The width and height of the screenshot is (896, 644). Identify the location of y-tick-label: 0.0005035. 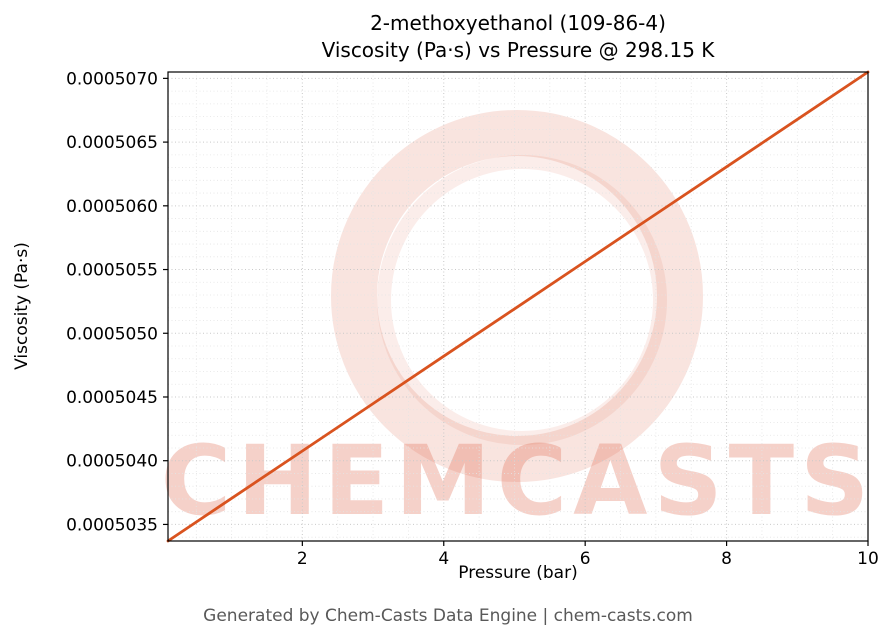
(112, 525).